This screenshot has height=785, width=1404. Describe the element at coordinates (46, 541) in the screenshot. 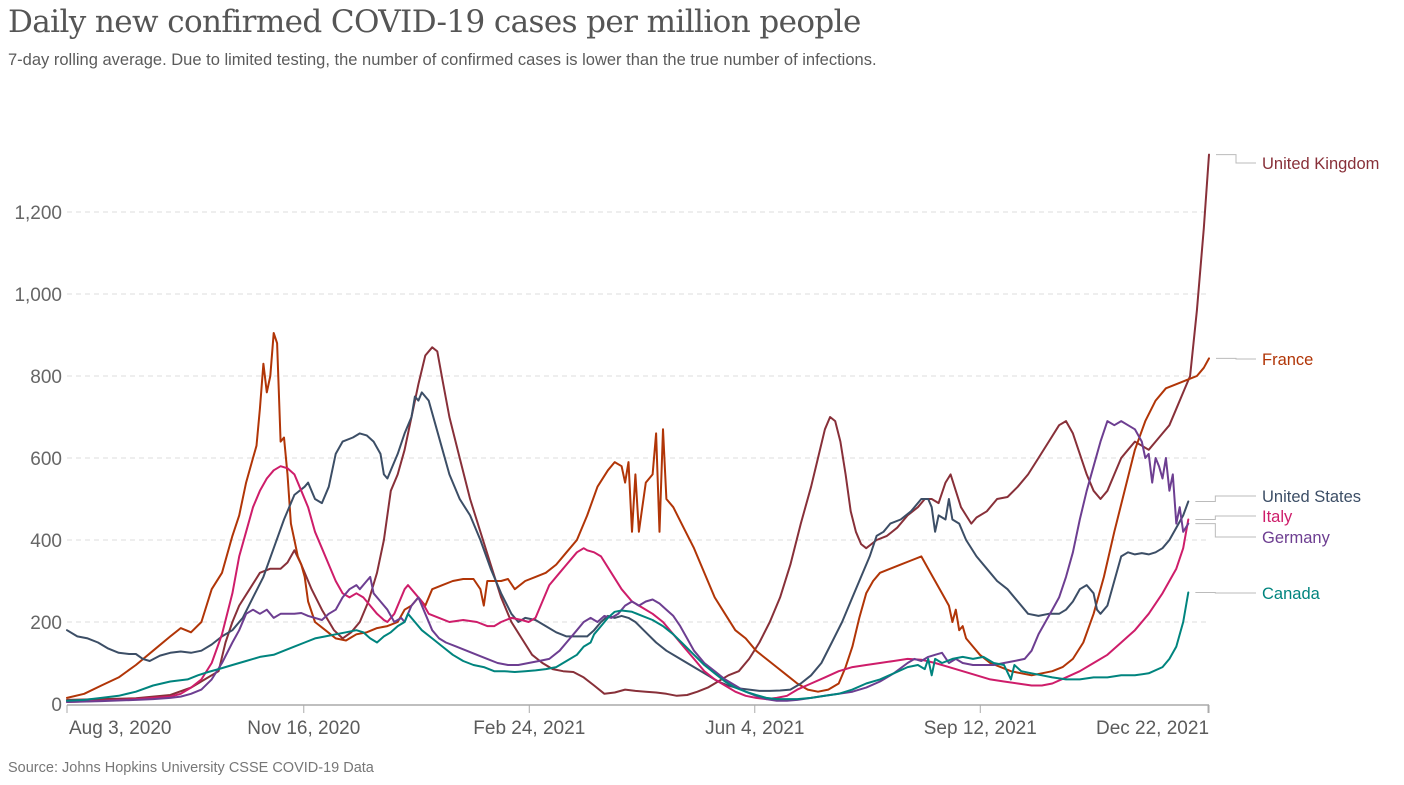

I see `y-tick-label: 400` at that location.